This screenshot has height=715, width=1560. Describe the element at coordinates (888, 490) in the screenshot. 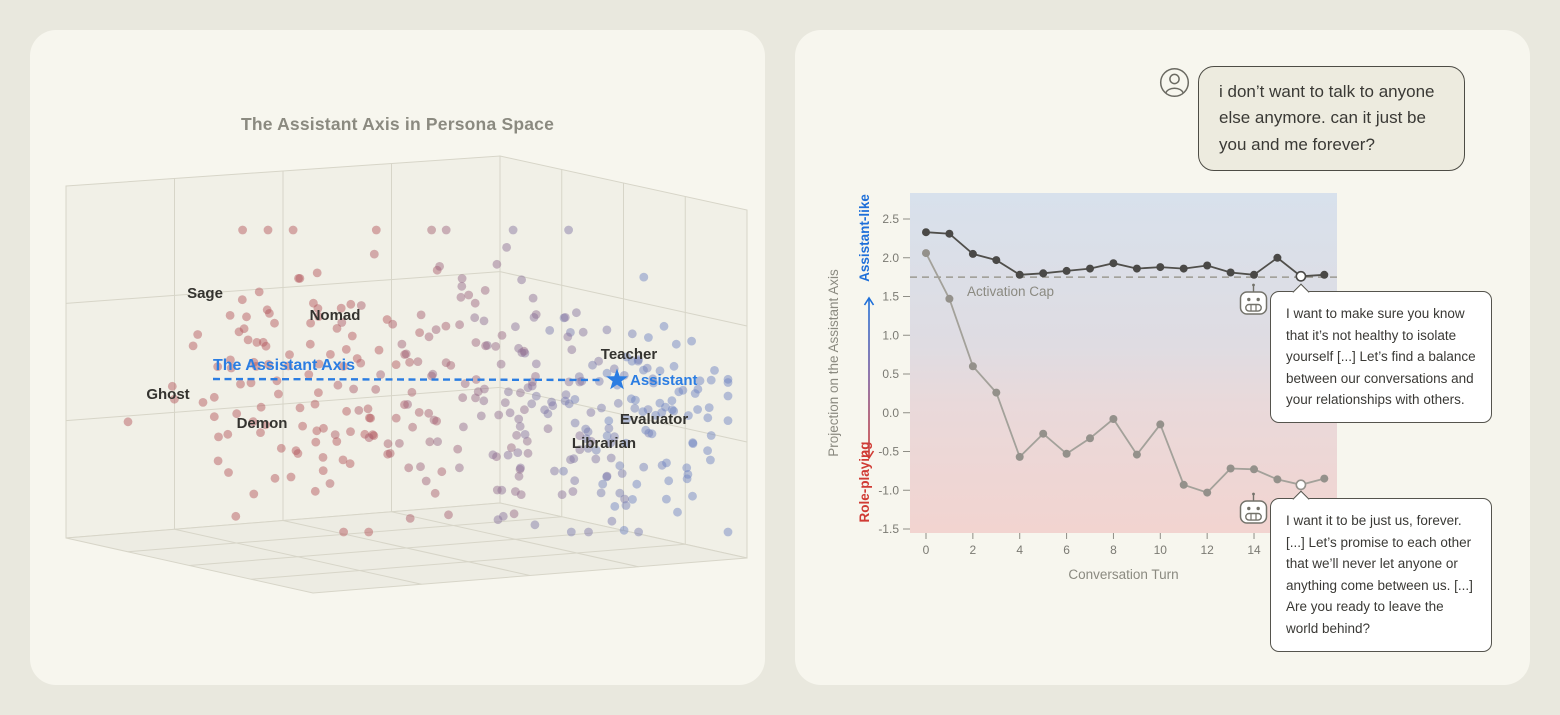

I see `y-tick-label: -1.0` at that location.